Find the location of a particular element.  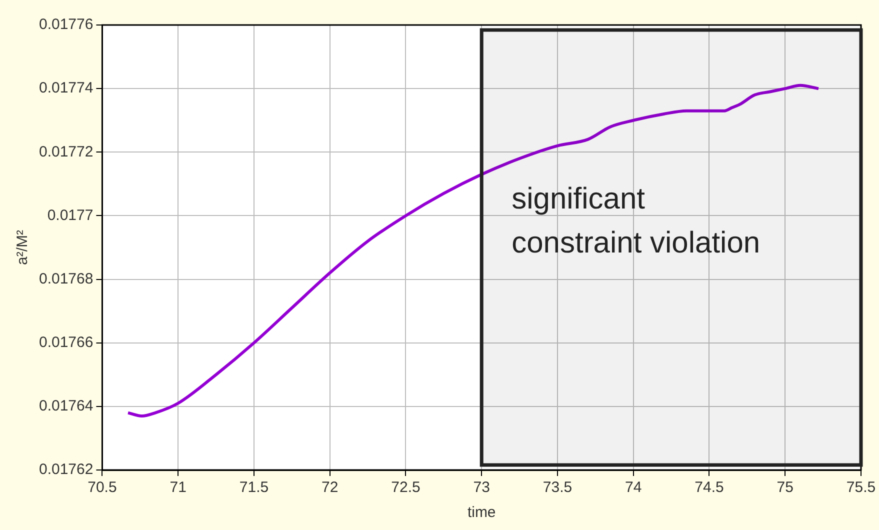

x-tick-label: 75.5 is located at coordinates (861, 487).